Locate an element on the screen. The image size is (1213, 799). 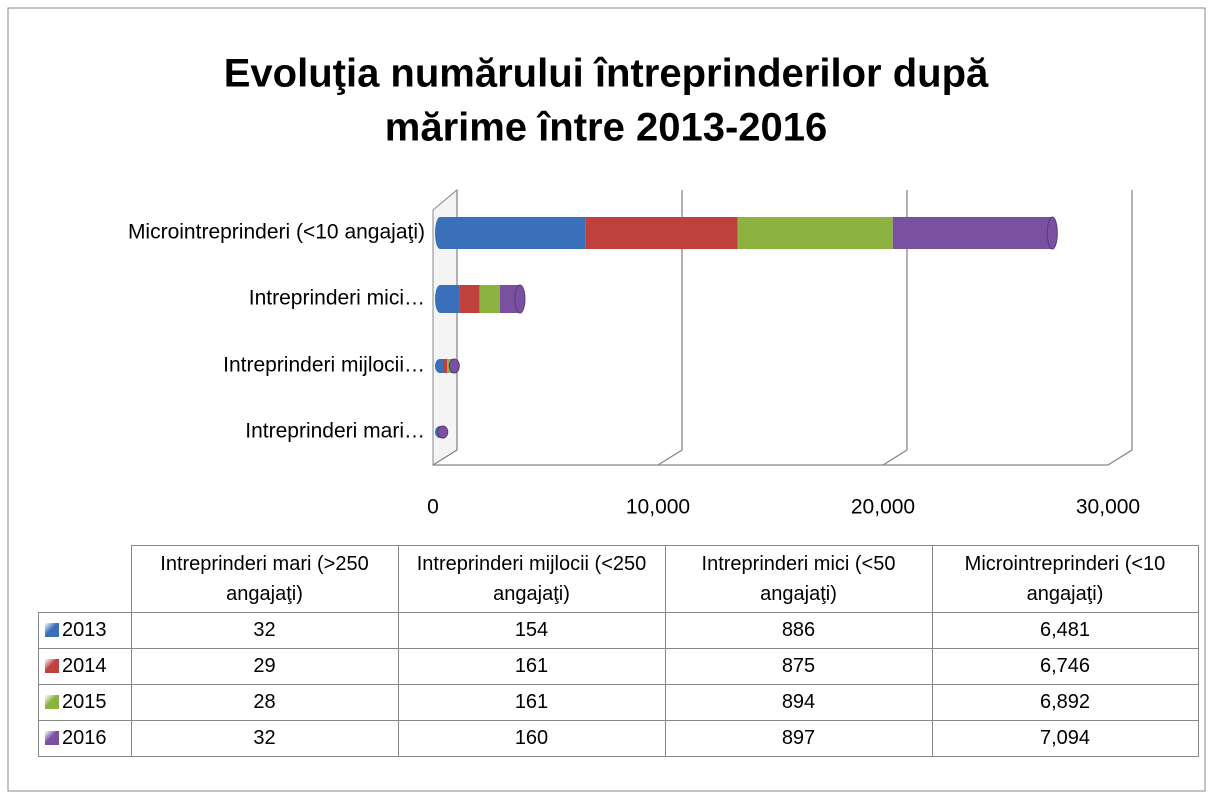
chart-title: Evoluţia numărului întreprinderilor după is located at coordinates (606, 74).